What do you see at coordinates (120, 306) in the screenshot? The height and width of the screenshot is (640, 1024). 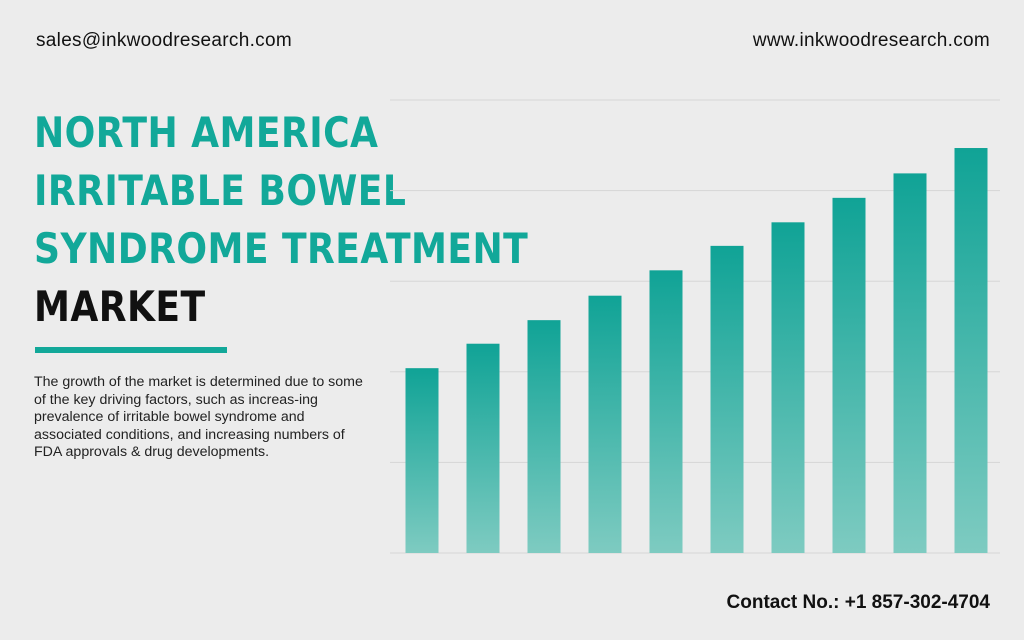 I see `title-line-4: MARKET` at bounding box center [120, 306].